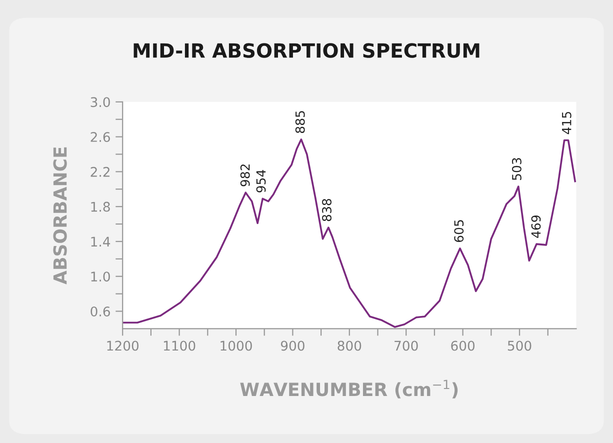  I want to click on annotation: 982, so click(245, 175).